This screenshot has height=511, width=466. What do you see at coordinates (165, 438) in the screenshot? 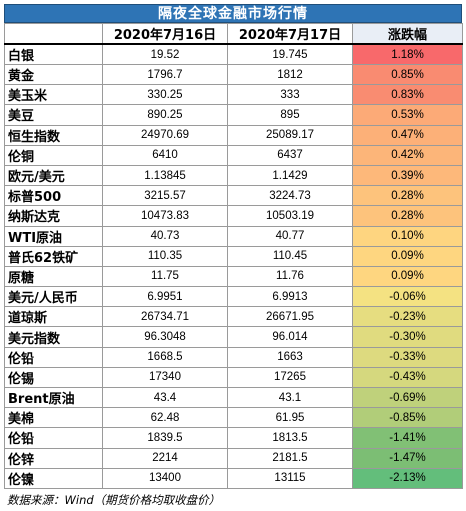
I see `row-value-date-1: 1839.5` at bounding box center [165, 438].